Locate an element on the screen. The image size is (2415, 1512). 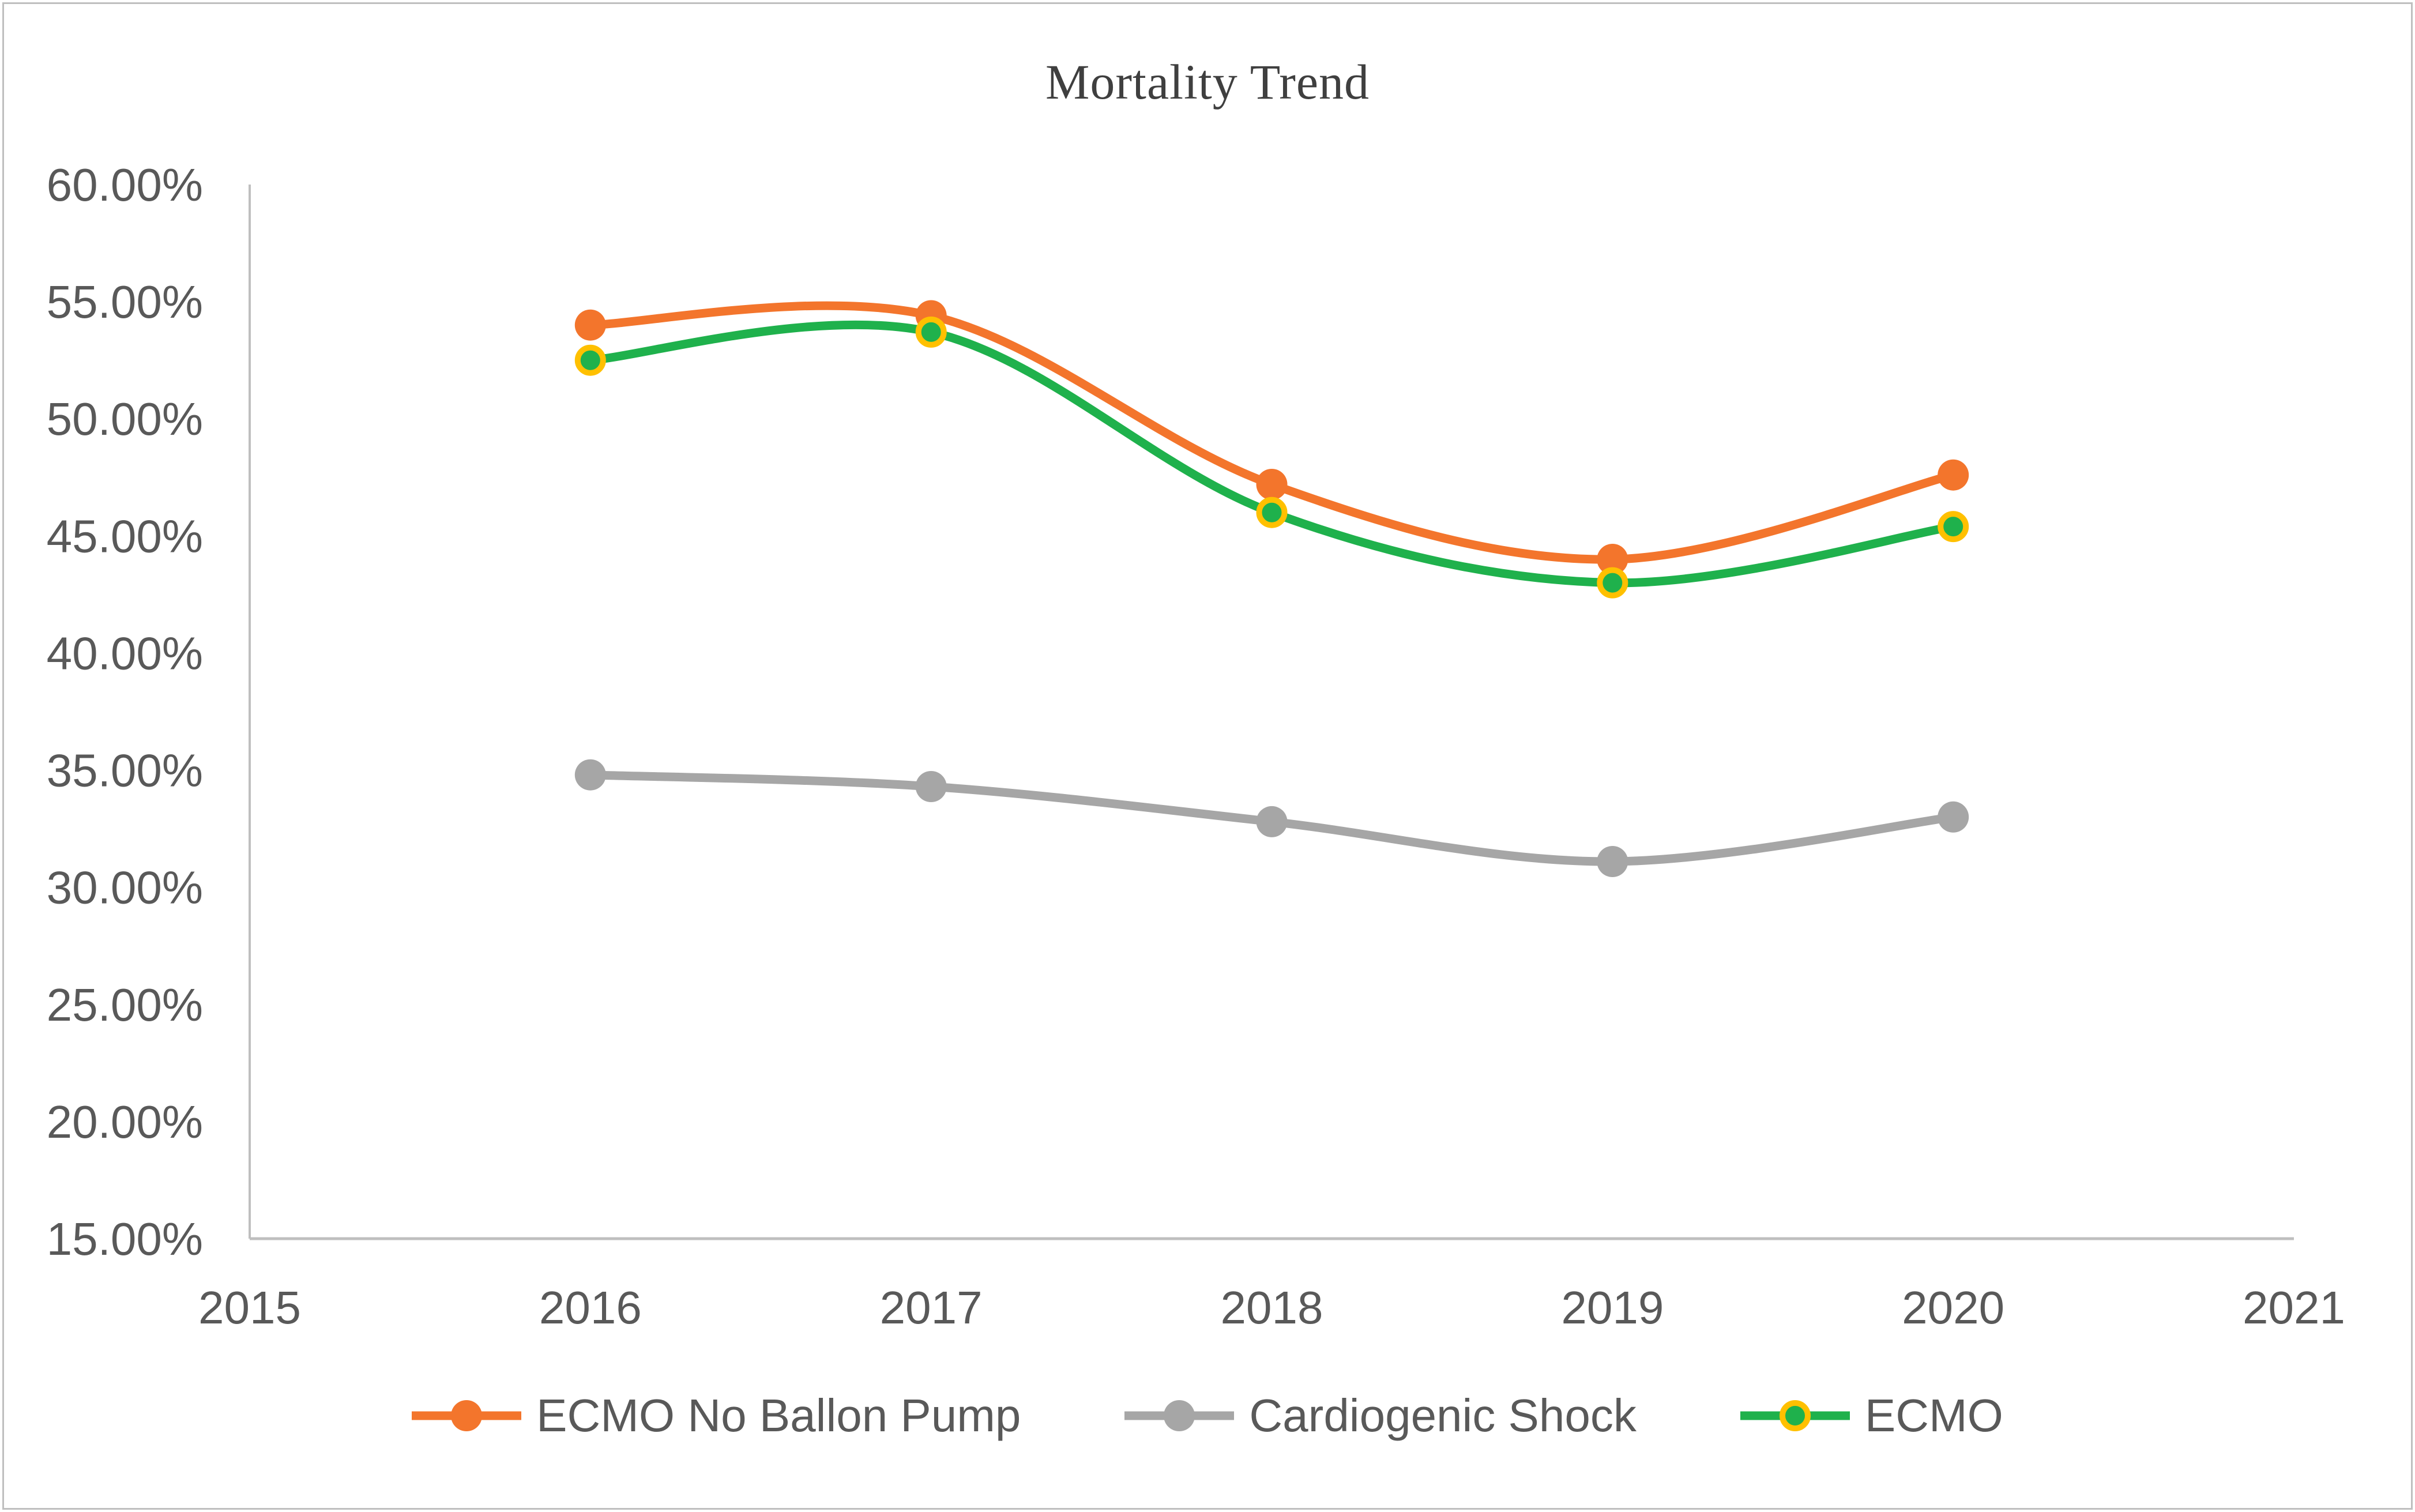
chart-title: Mortality Trend is located at coordinates (1207, 82).